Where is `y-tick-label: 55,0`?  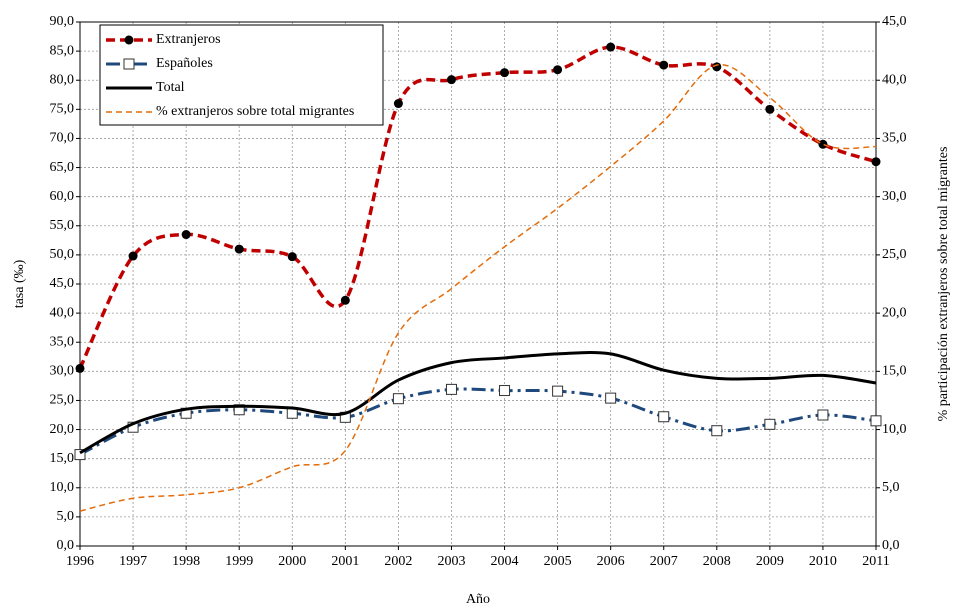 y-tick-label: 55,0 is located at coordinates (62, 225).